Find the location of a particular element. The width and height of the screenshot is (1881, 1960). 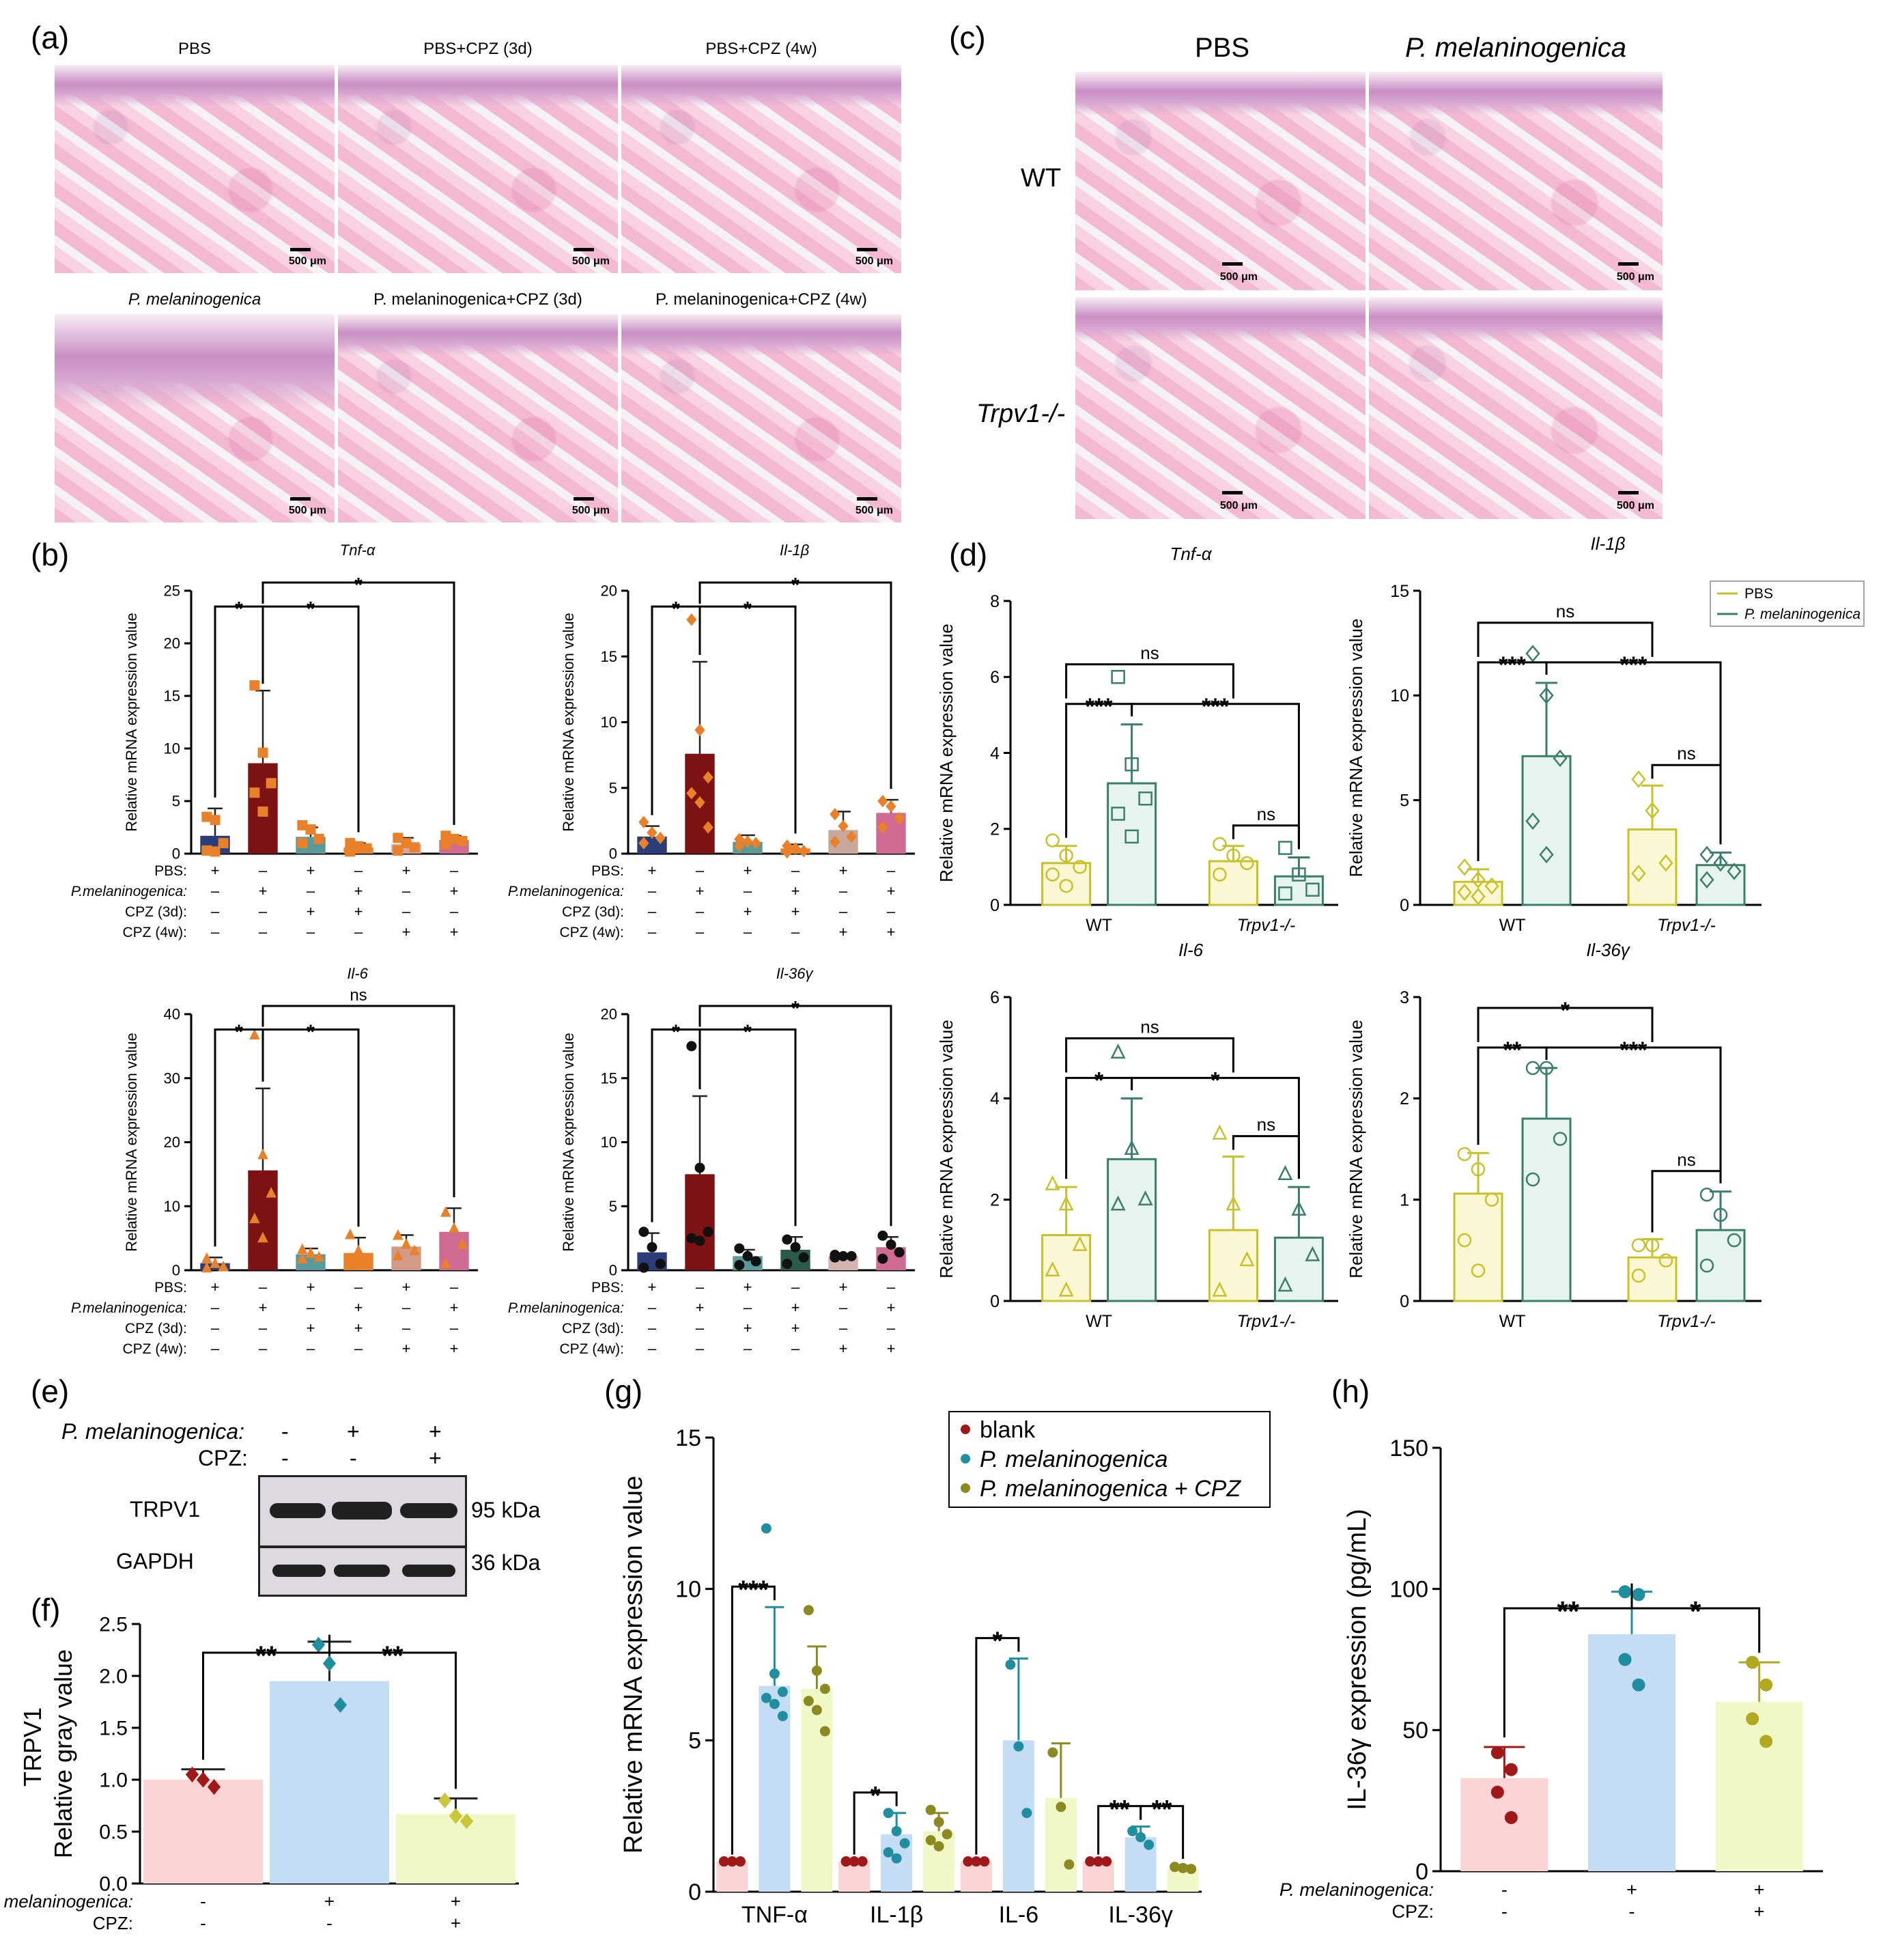

significance-label: ** is located at coordinates (1120, 1810).